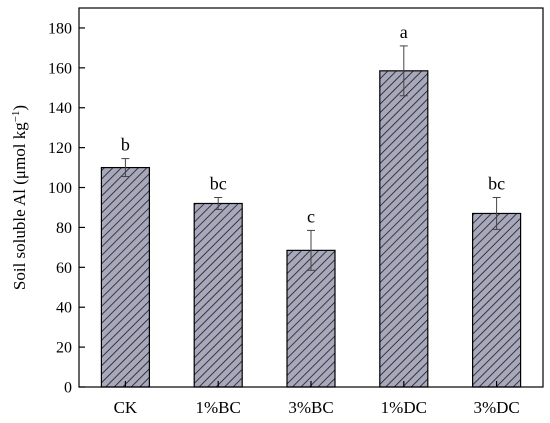  I want to click on bar-CK, so click(125, 277).